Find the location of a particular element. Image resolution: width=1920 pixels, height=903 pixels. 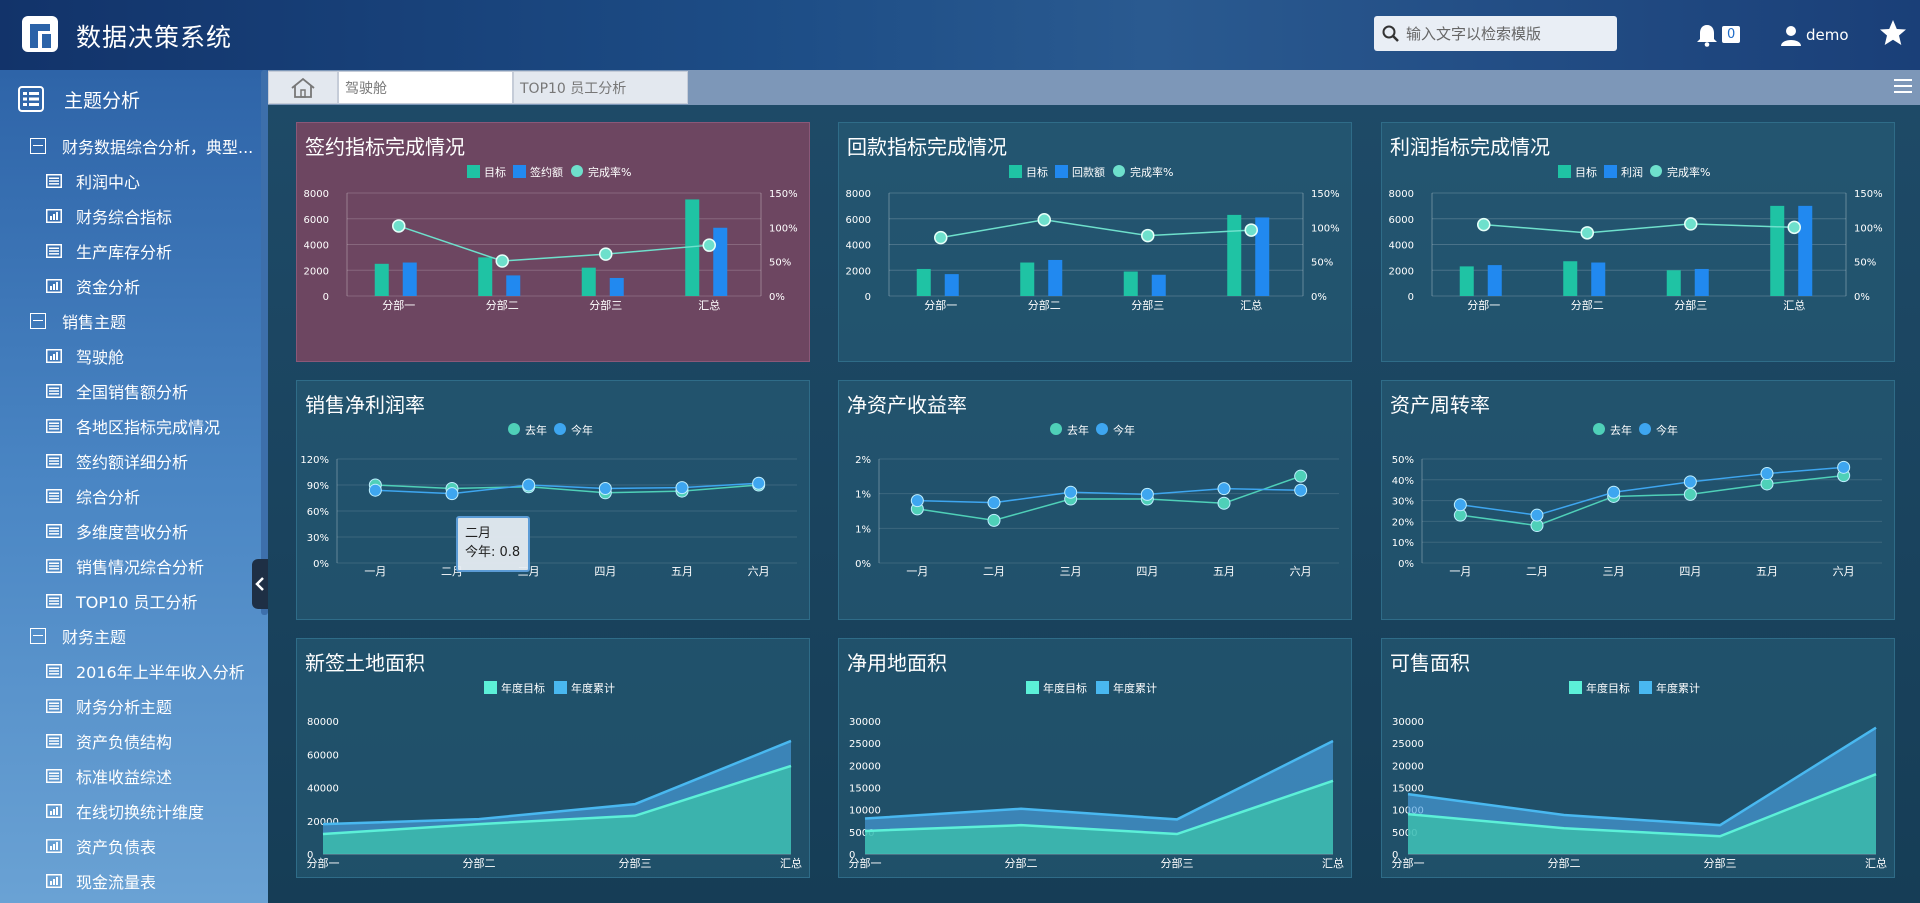

chart-title: 新签土地面积 is located at coordinates (365, 663).